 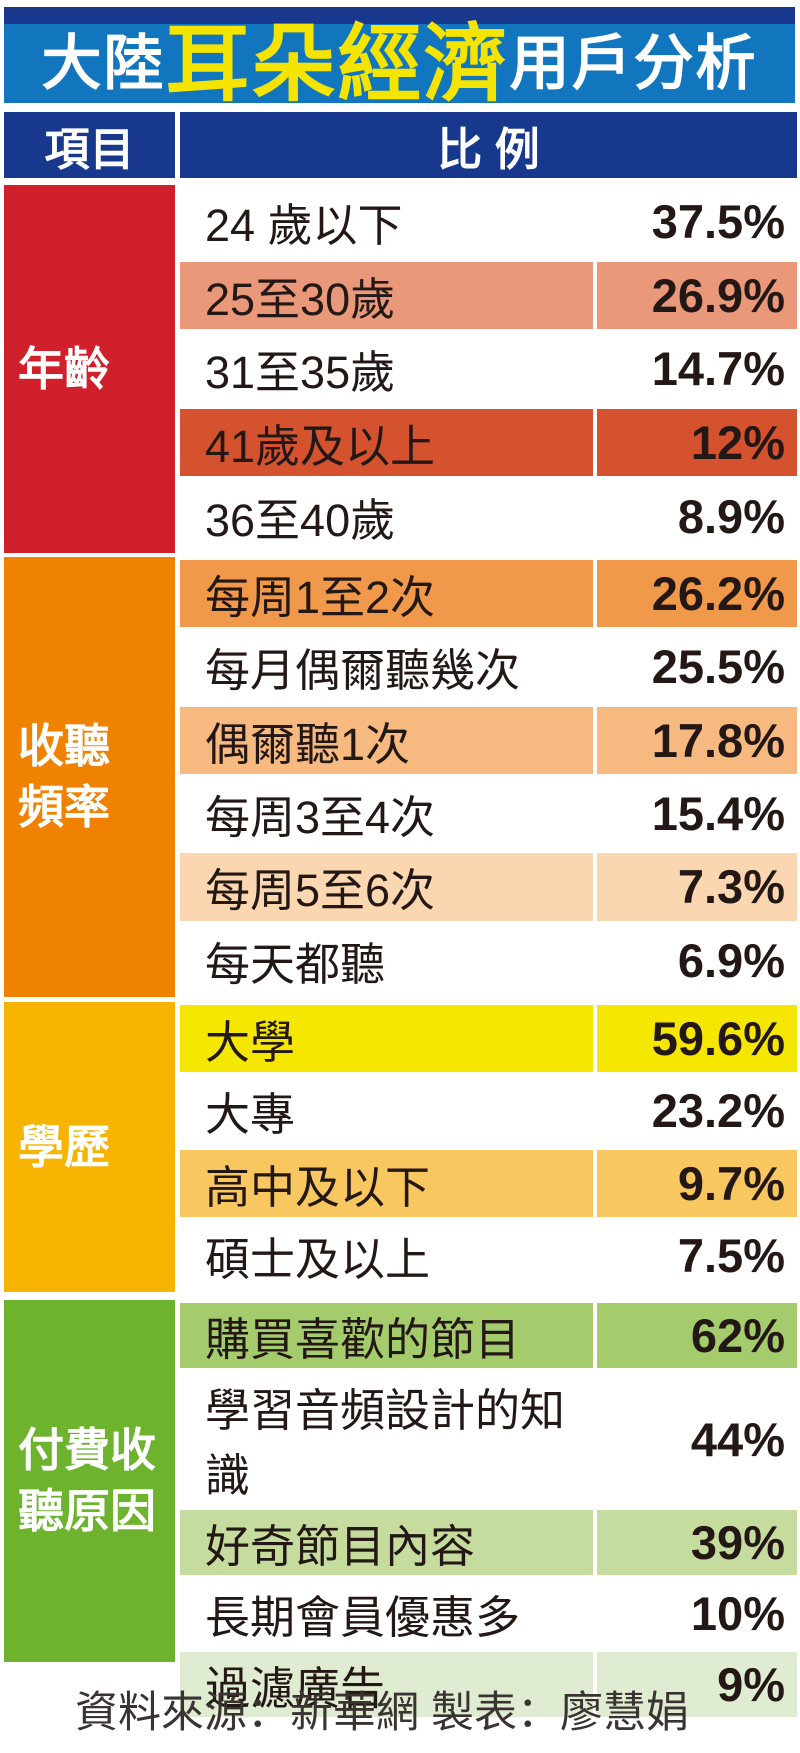 What do you see at coordinates (337, 63) in the screenshot?
I see `title-highlight: 耳朵經濟` at bounding box center [337, 63].